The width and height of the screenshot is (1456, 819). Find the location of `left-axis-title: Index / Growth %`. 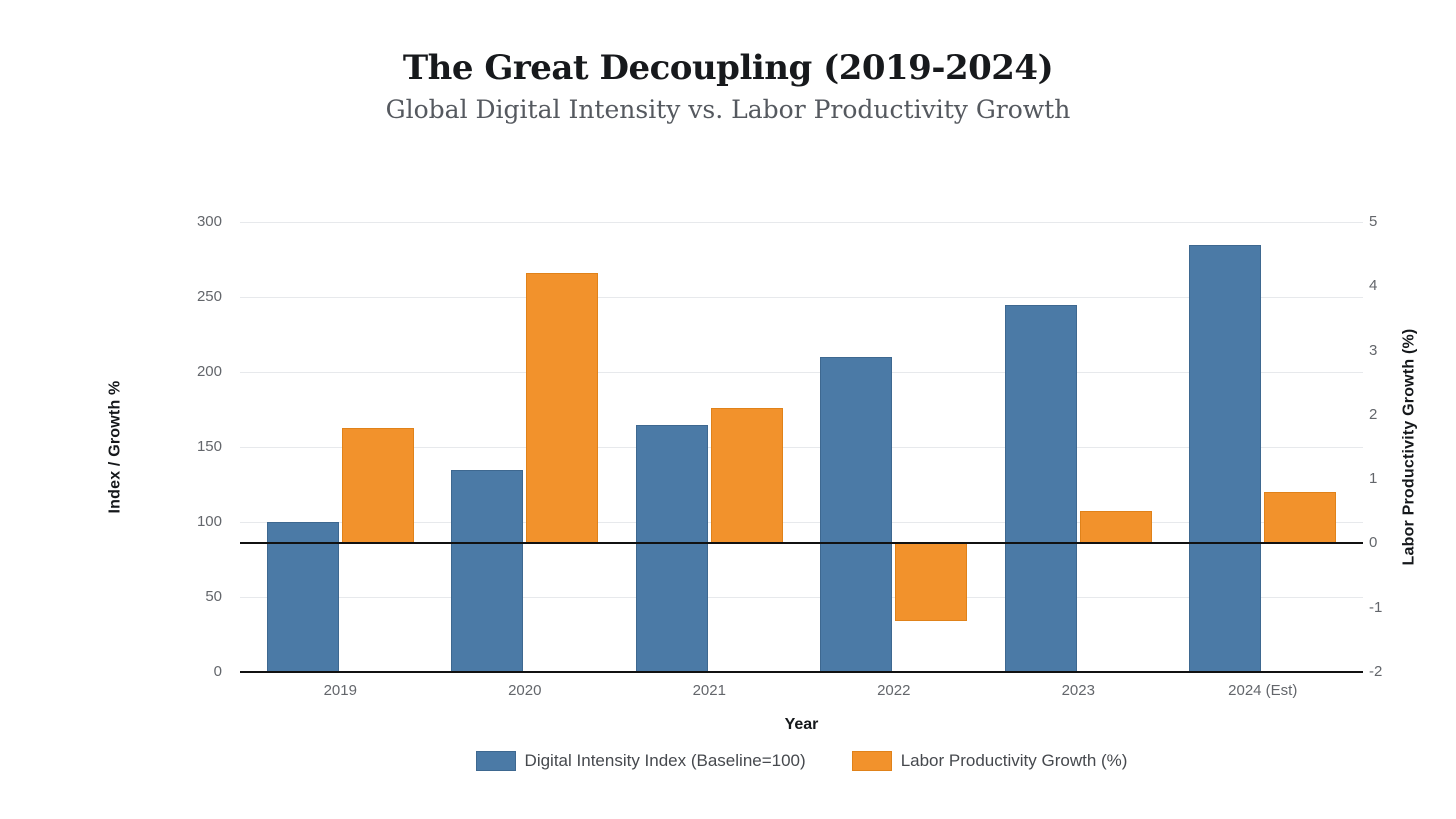

left-axis-title: Index / Growth % is located at coordinates (115, 447).